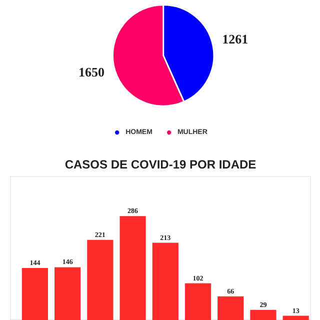 The height and width of the screenshot is (320, 320). What do you see at coordinates (91, 72) in the screenshot?
I see `data-label: 1650` at bounding box center [91, 72].